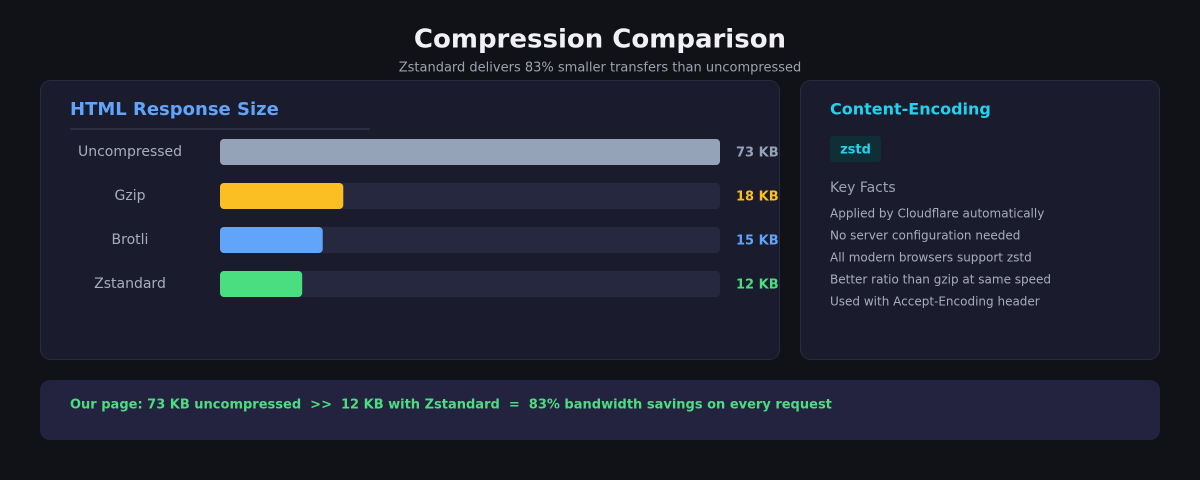  Describe the element at coordinates (925, 236) in the screenshot. I see `fact: No server configuration needed` at that location.